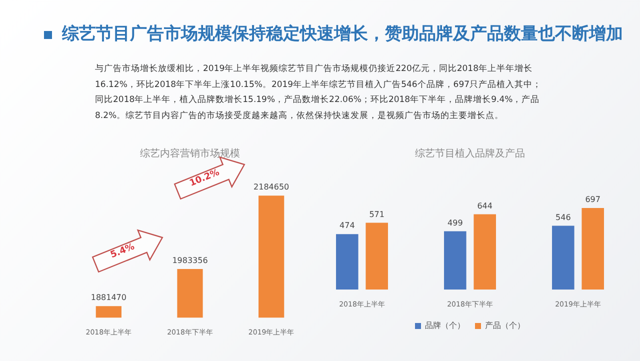  I want to click on legend-label: 产品（个）, so click(505, 325).